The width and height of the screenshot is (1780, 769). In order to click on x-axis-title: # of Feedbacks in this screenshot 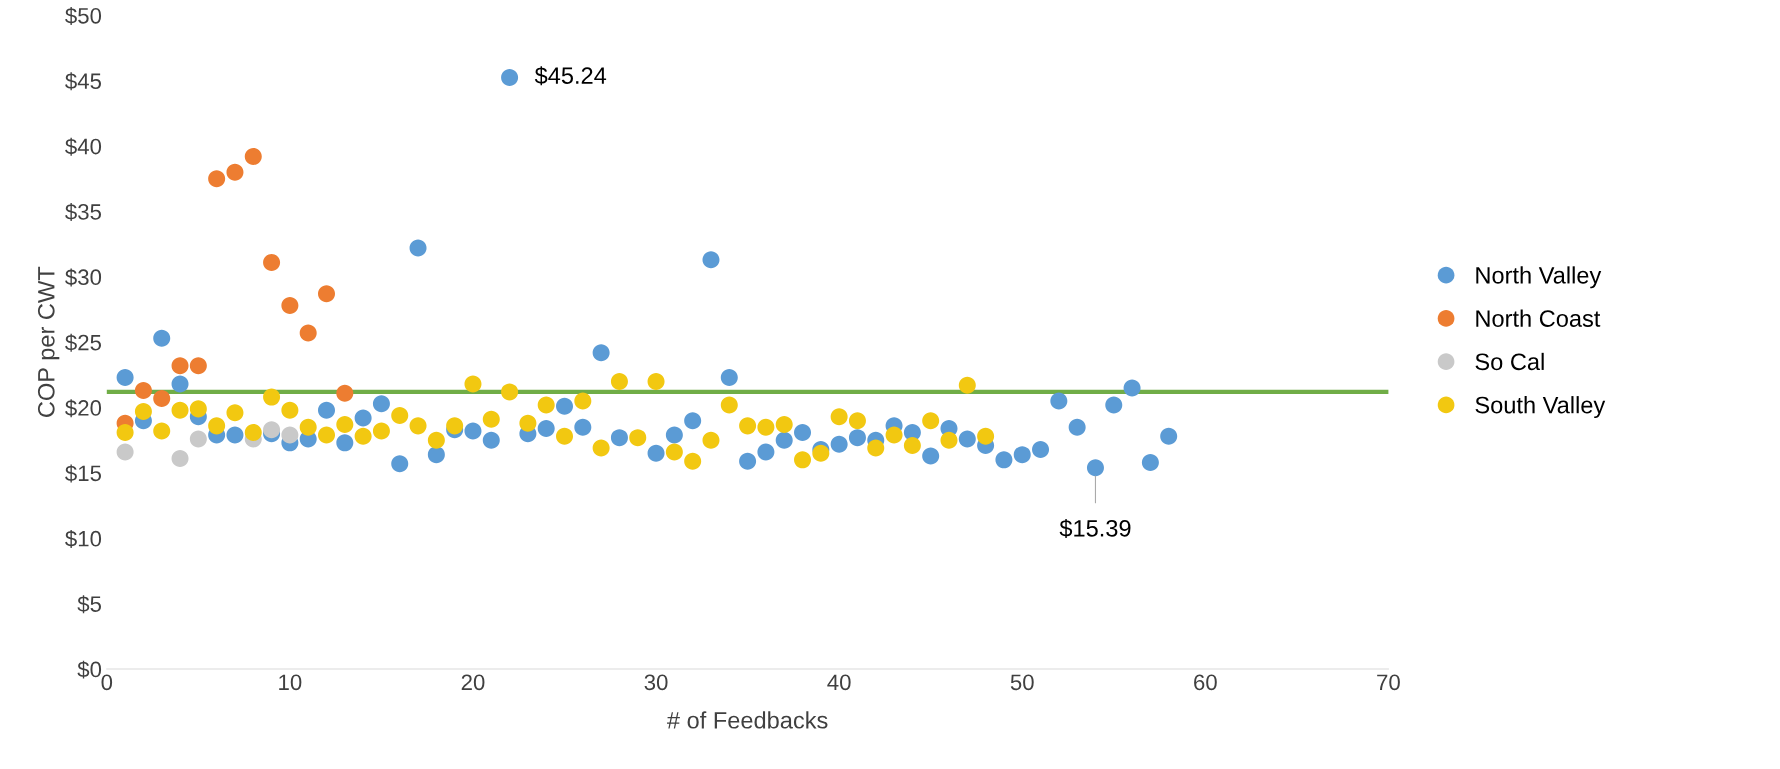, I will do `click(747, 720)`.